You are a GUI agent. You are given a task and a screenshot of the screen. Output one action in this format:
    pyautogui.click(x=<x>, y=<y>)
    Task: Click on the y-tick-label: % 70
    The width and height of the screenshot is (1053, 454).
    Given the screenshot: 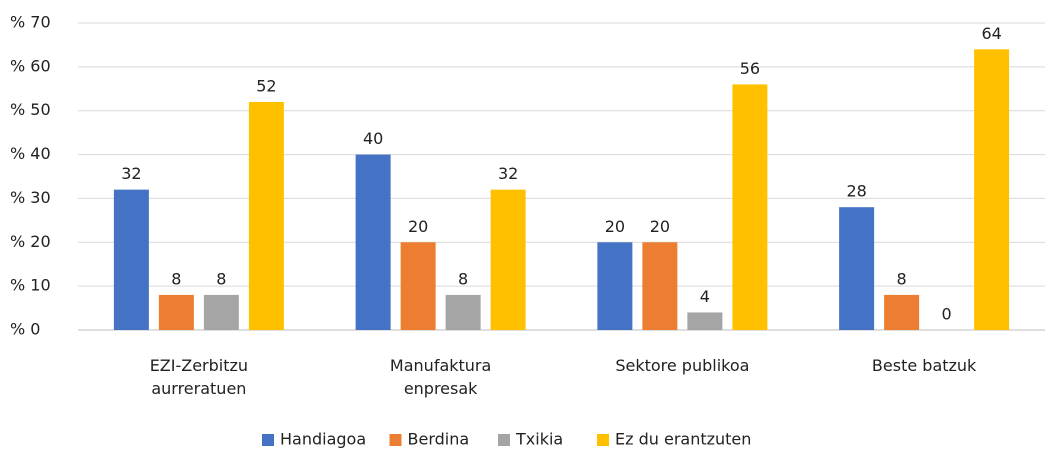 What is the action you would take?
    pyautogui.click(x=30, y=22)
    